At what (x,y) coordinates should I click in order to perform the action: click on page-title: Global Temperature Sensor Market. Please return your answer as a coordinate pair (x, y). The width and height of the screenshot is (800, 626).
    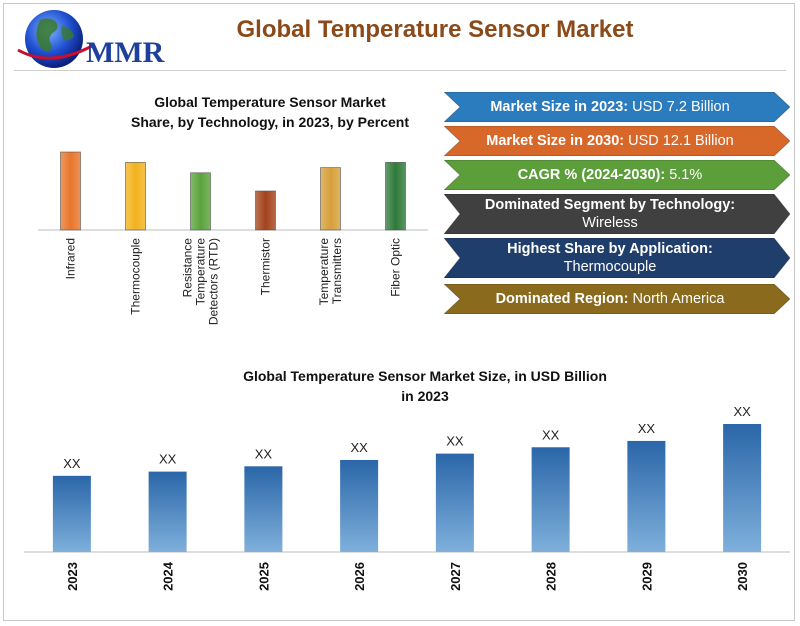
    Looking at the image, I should click on (435, 29).